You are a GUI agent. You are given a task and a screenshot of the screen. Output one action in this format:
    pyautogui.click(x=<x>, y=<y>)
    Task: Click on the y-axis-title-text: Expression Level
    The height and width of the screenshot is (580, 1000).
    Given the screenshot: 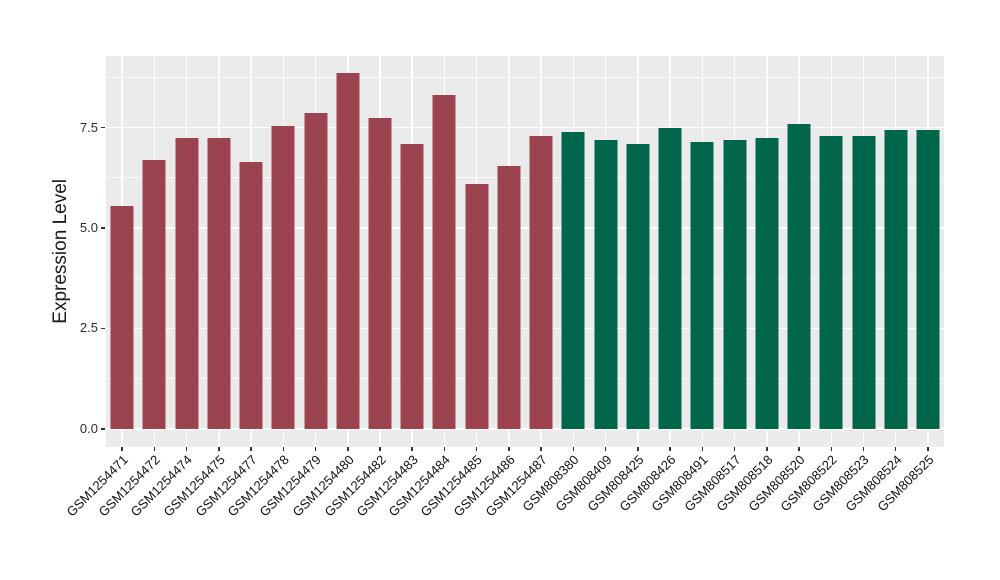 What is the action you would take?
    pyautogui.click(x=60, y=251)
    